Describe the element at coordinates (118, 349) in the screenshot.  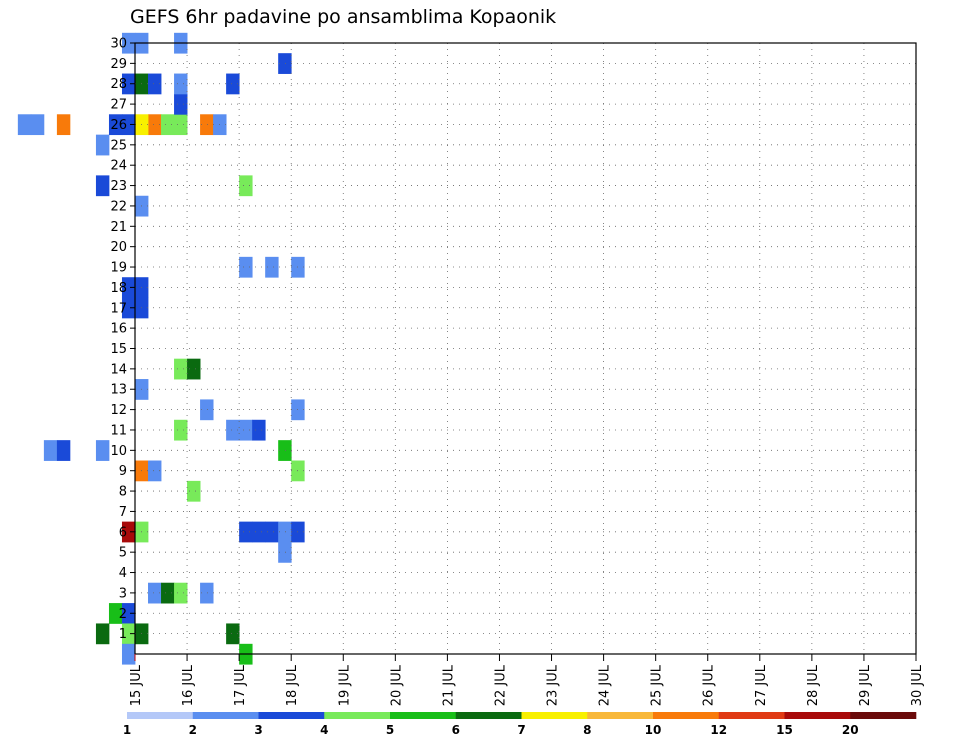
I see `y-tick-label: 15` at that location.